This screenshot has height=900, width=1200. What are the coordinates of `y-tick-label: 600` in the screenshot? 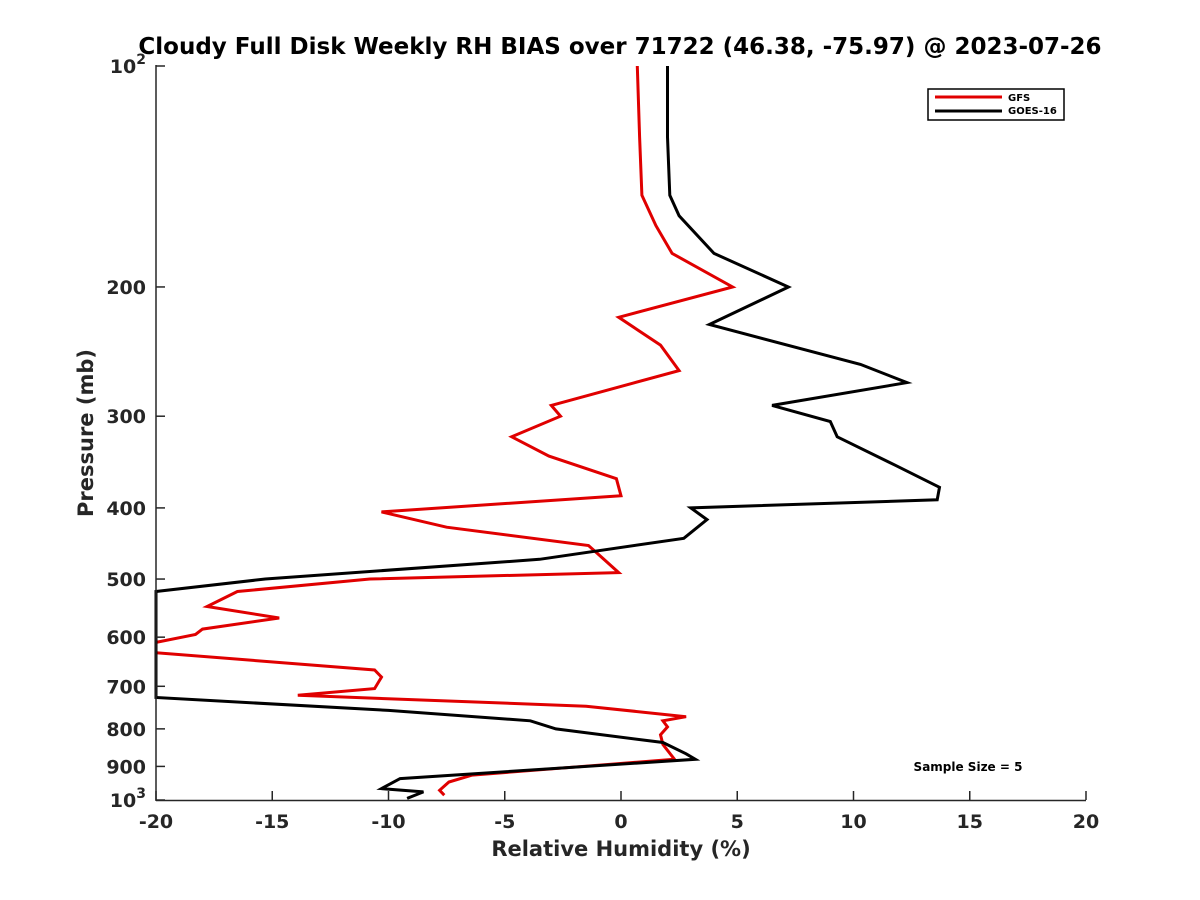 It's located at (126, 638).